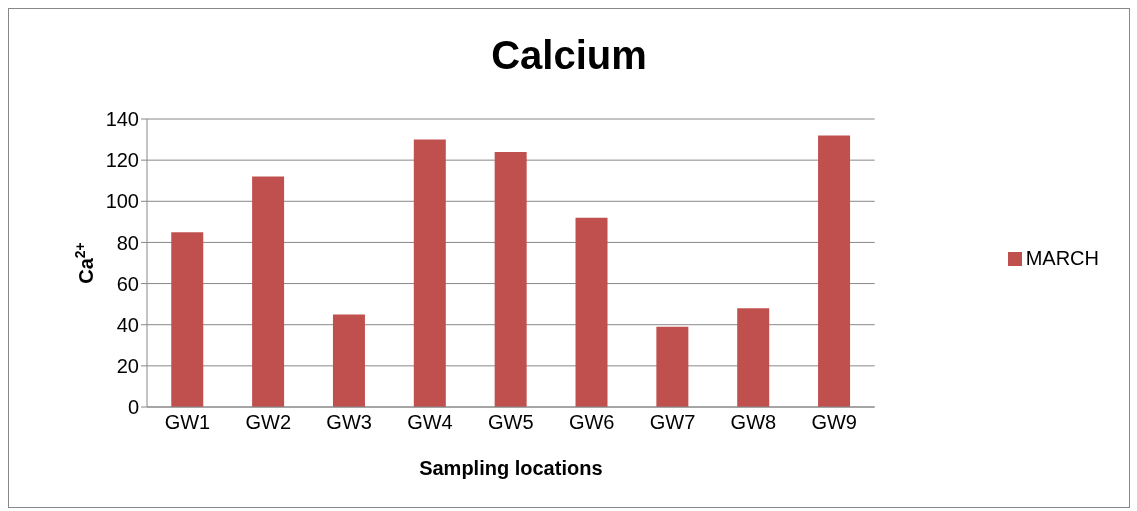  What do you see at coordinates (569, 55) in the screenshot?
I see `chart-title: Calcium` at bounding box center [569, 55].